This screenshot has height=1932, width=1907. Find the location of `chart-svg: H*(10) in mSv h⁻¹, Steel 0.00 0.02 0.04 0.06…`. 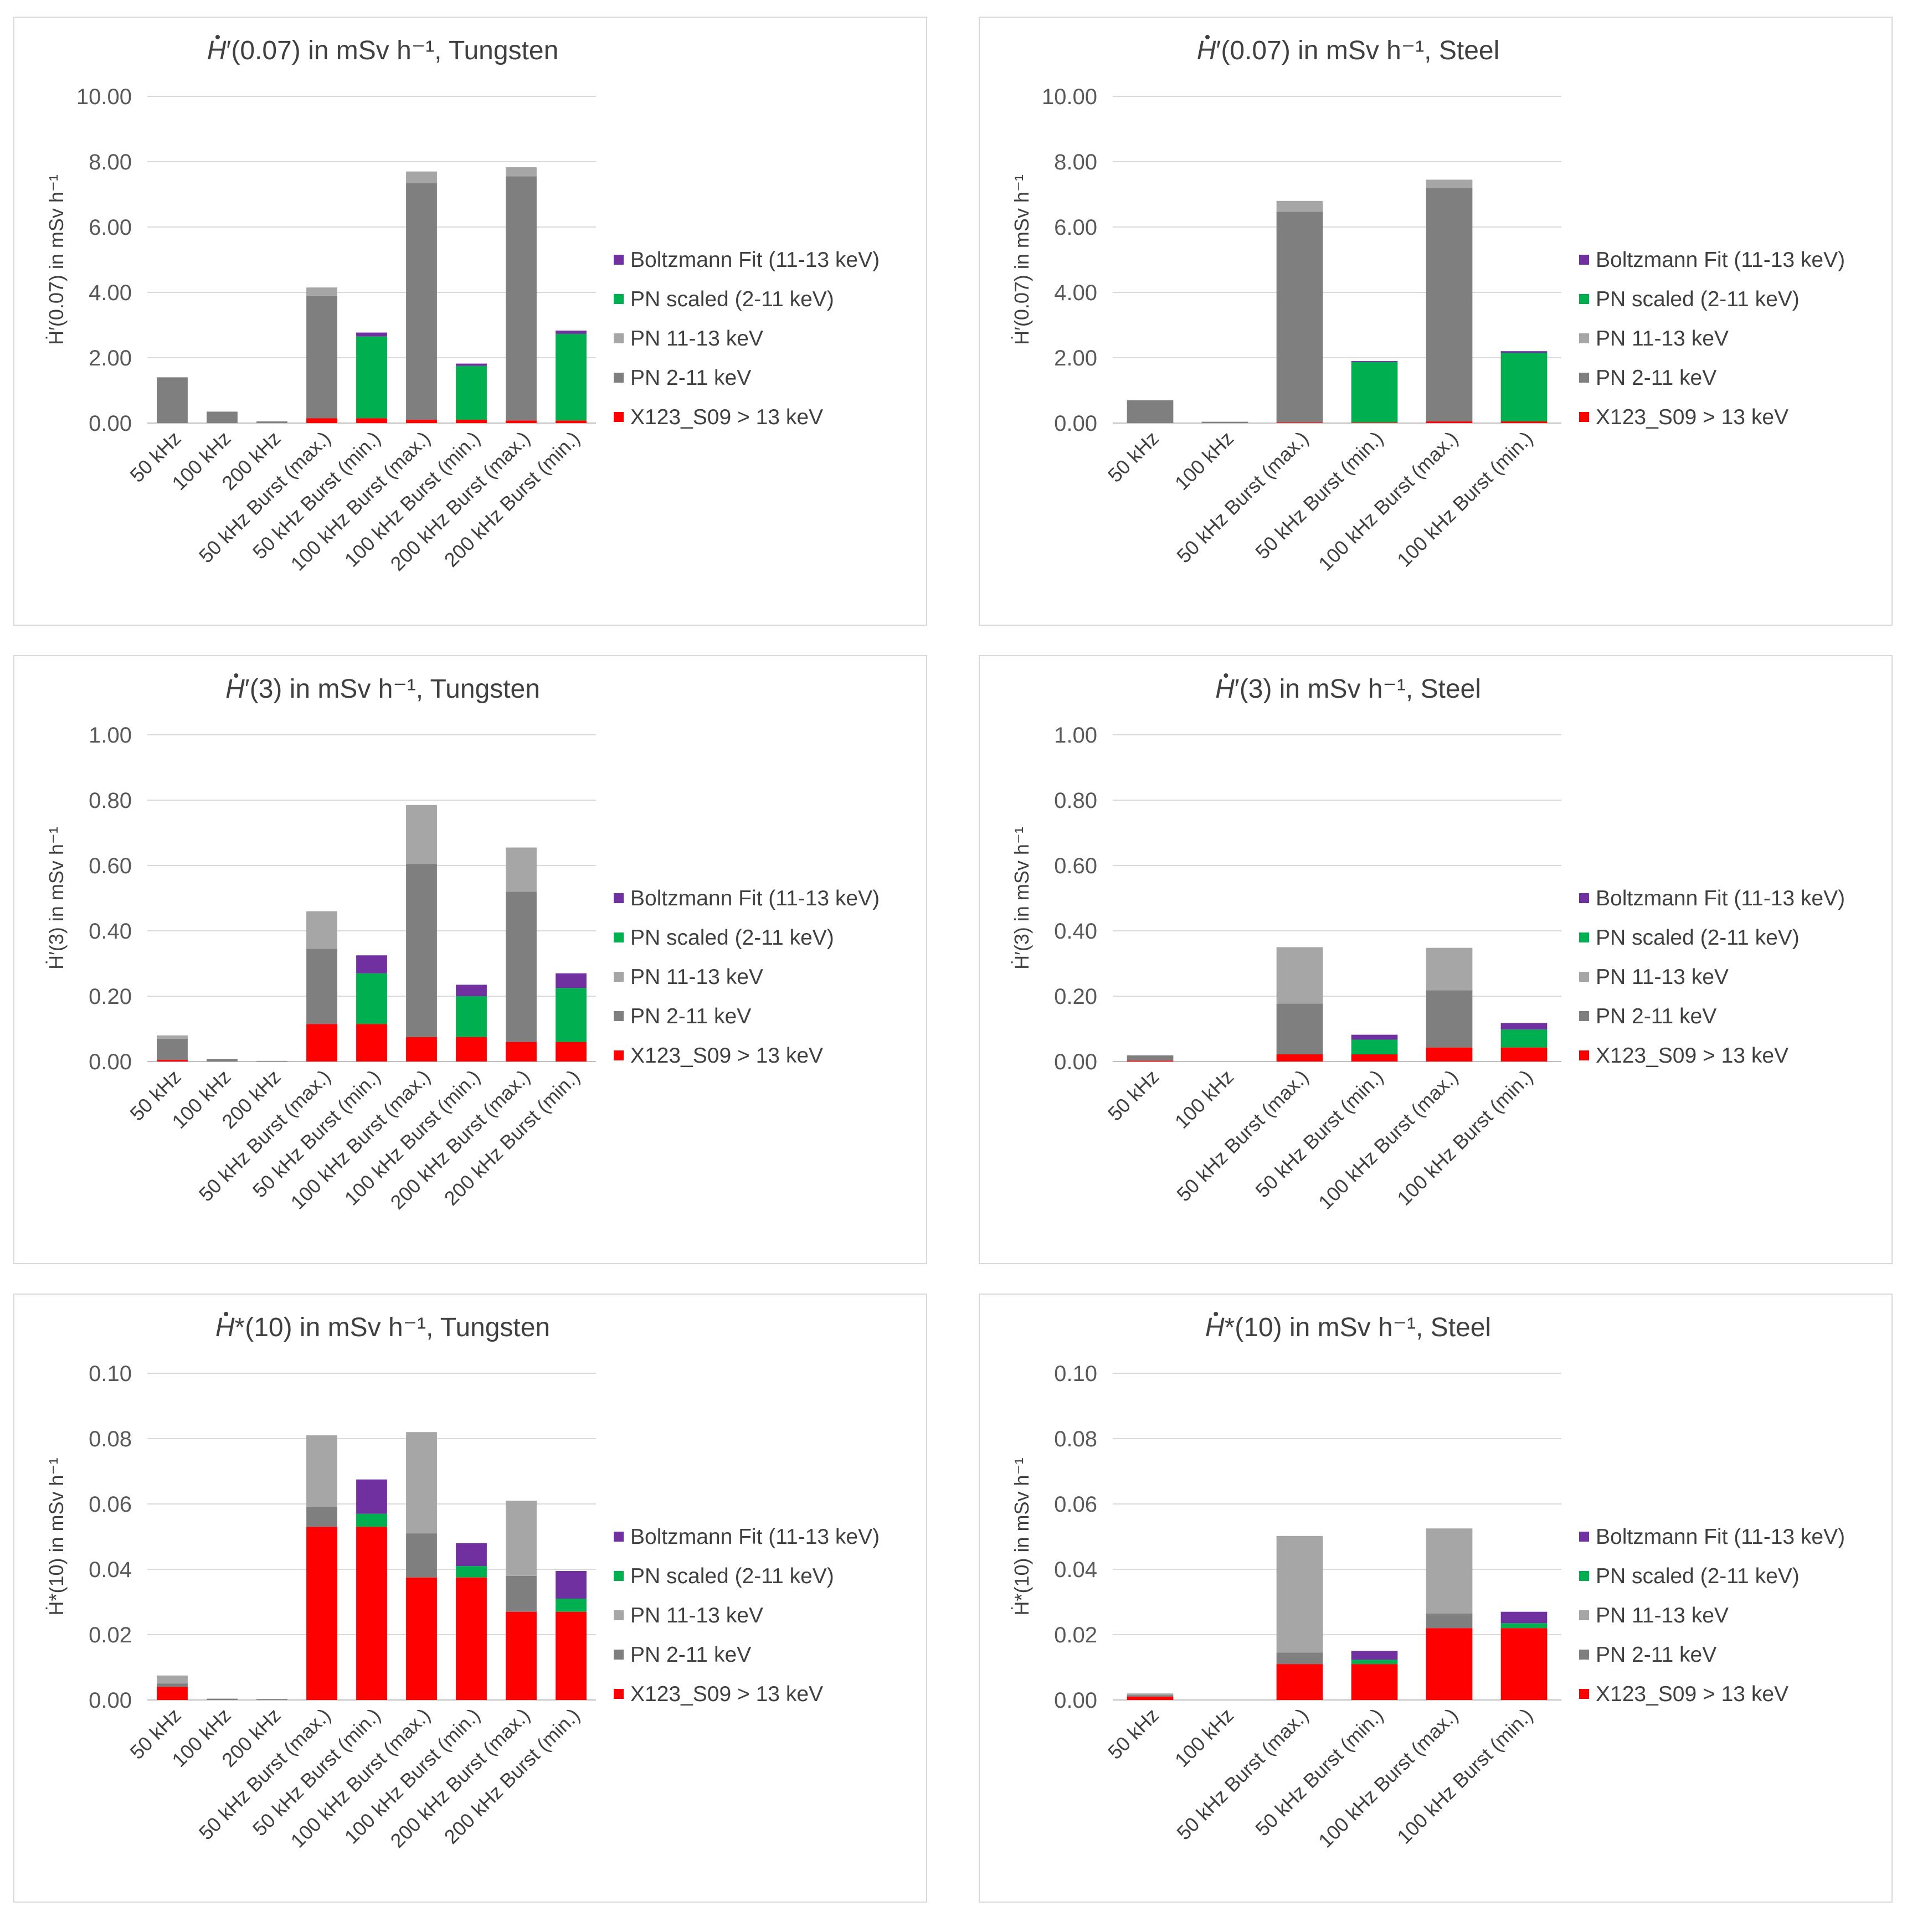

chart-svg: H*(10) in mSv h⁻¹, Steel 0.00 0.02 0.04 0.06… is located at coordinates (1427, 1582).